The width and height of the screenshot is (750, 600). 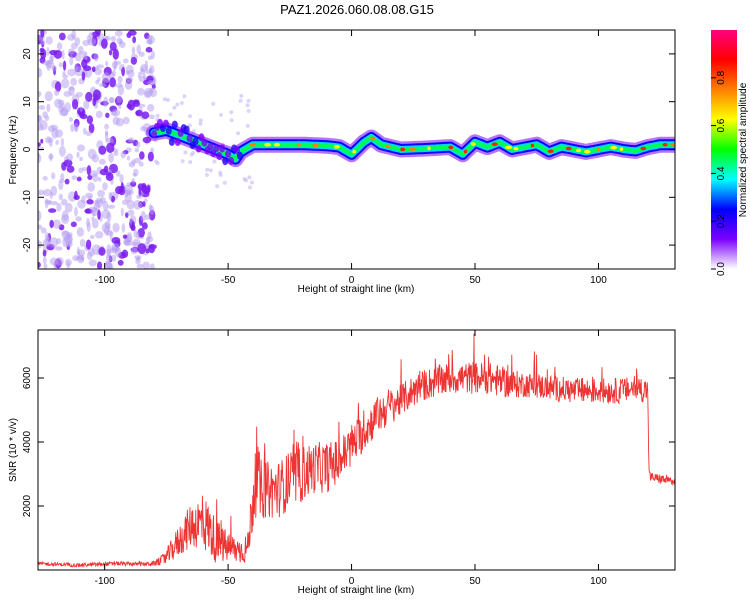 What do you see at coordinates (27, 102) in the screenshot?
I see `y-tick-label: 10` at bounding box center [27, 102].